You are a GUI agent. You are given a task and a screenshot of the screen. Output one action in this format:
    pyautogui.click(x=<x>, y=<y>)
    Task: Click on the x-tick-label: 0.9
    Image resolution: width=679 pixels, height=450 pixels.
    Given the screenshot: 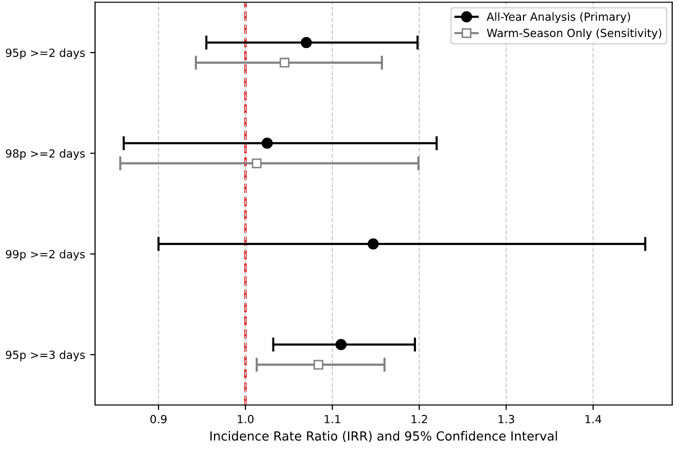 What is the action you would take?
    pyautogui.click(x=158, y=419)
    